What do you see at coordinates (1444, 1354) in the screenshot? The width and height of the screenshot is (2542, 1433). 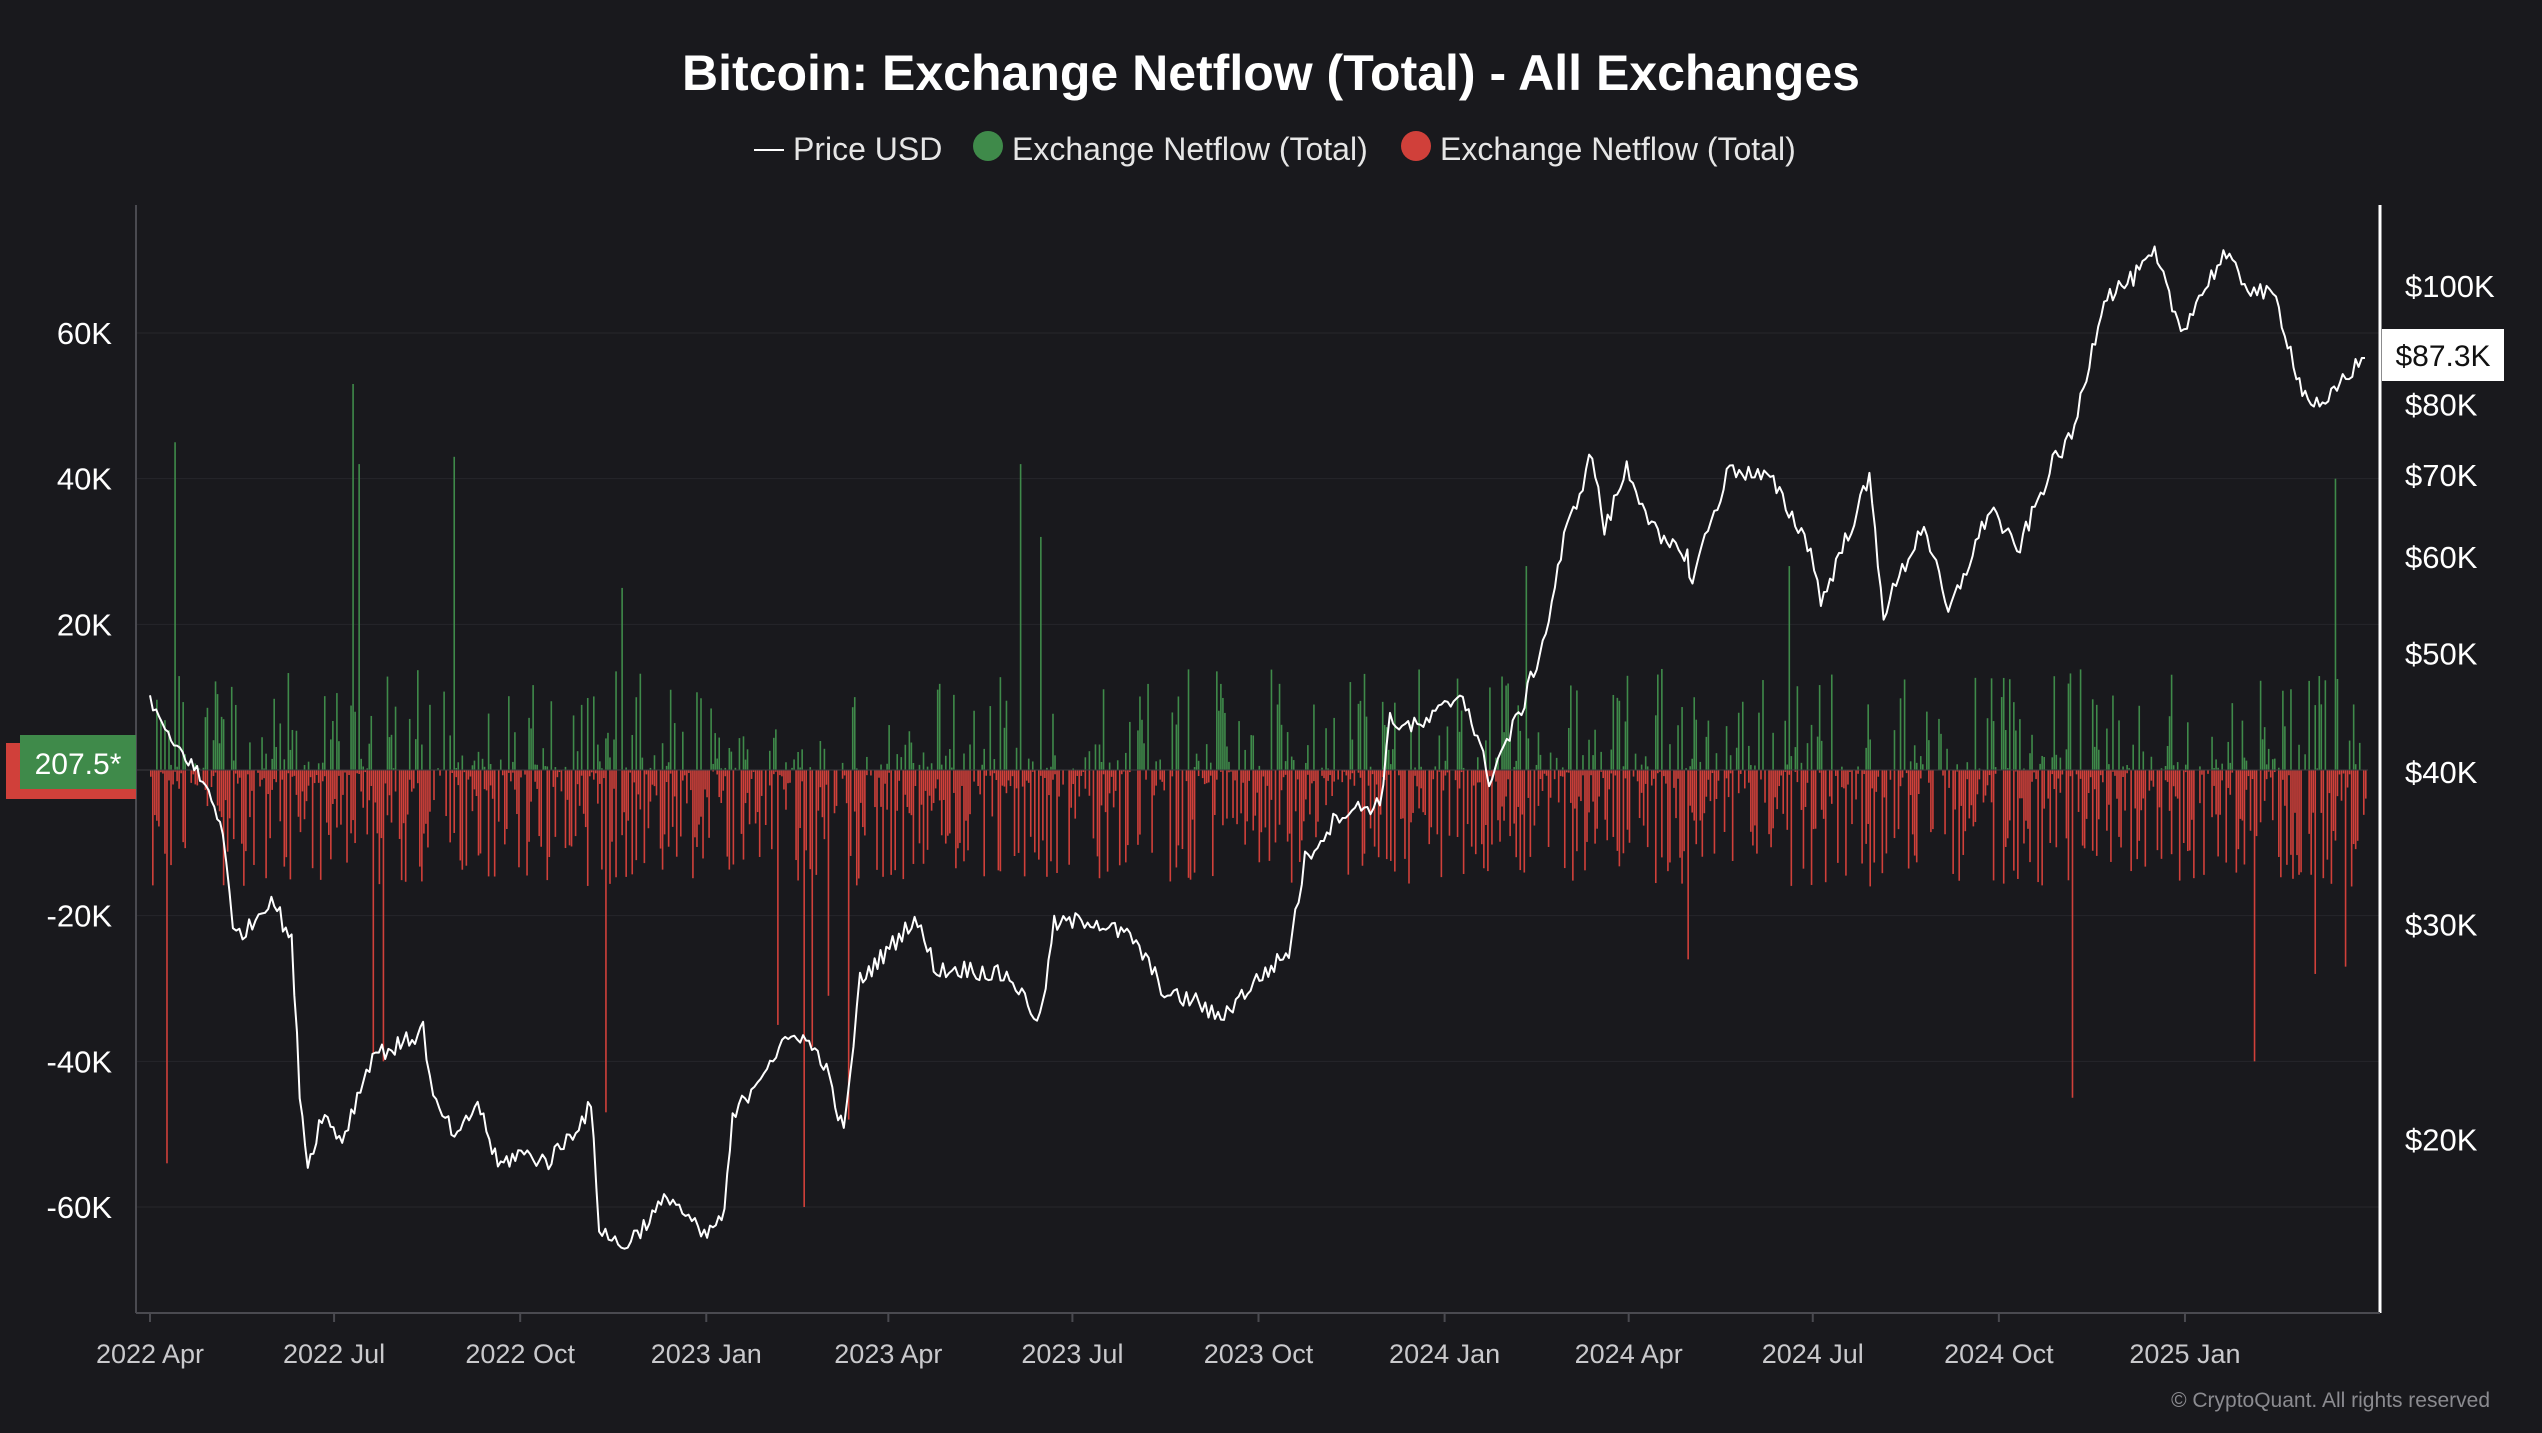 I see `x-tick-label: 2024 Jan` at bounding box center [1444, 1354].